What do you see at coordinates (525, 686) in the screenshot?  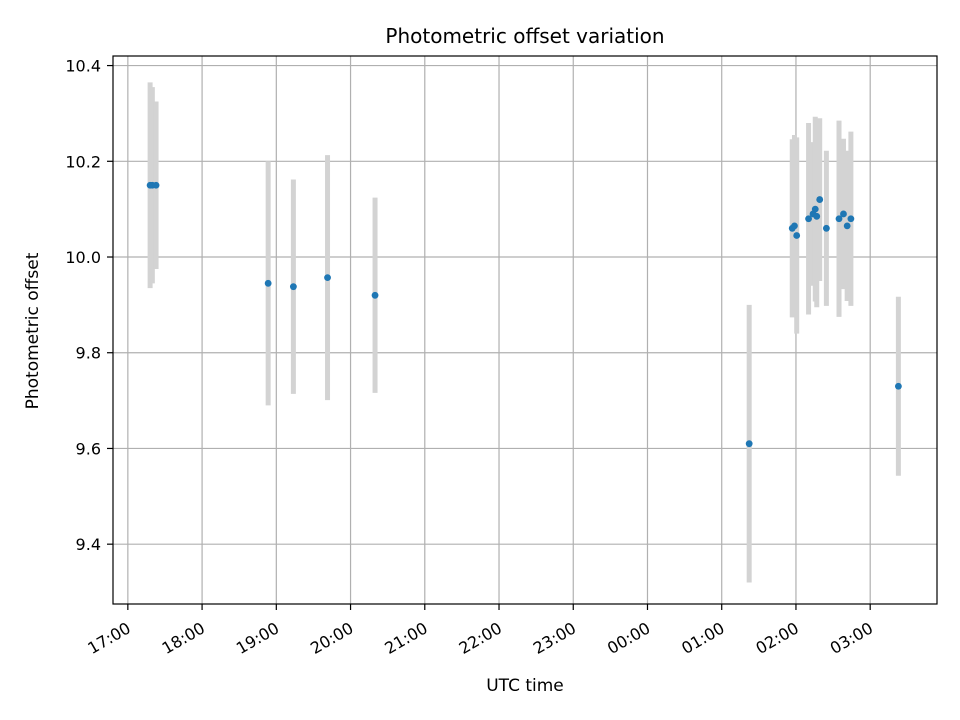 I see `x-axis-label: UTC time` at bounding box center [525, 686].